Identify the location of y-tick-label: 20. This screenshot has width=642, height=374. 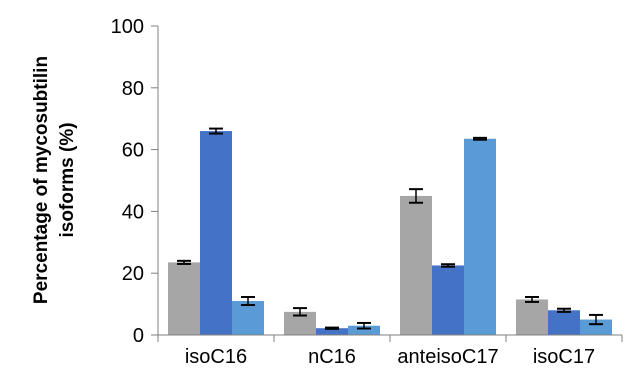
(133, 274).